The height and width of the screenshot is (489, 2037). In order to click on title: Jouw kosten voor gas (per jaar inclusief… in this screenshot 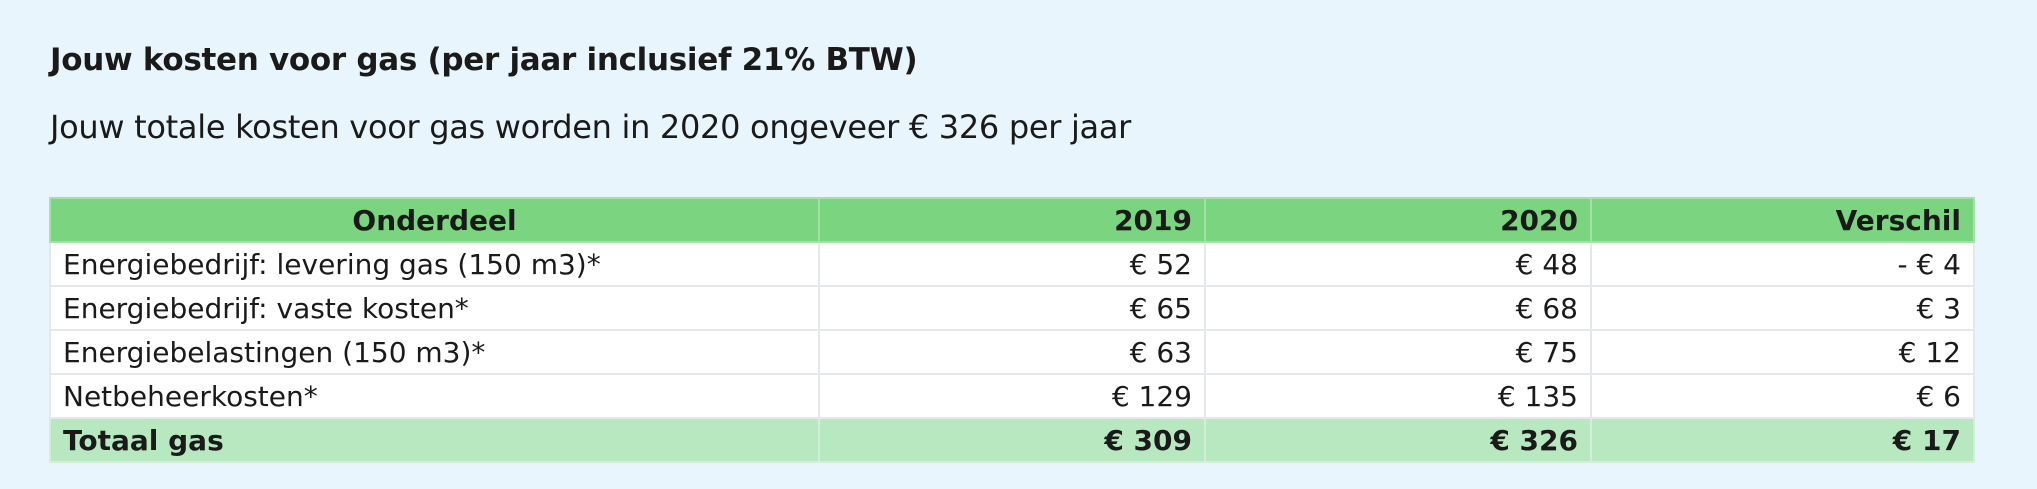, I will do `click(484, 60)`.